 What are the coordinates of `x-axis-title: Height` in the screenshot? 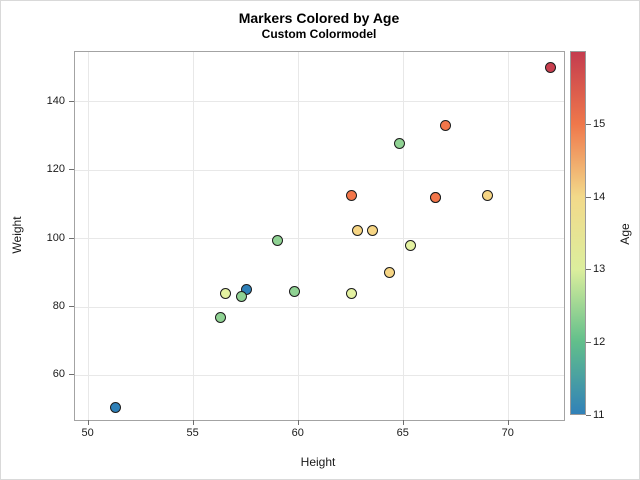 It's located at (318, 462).